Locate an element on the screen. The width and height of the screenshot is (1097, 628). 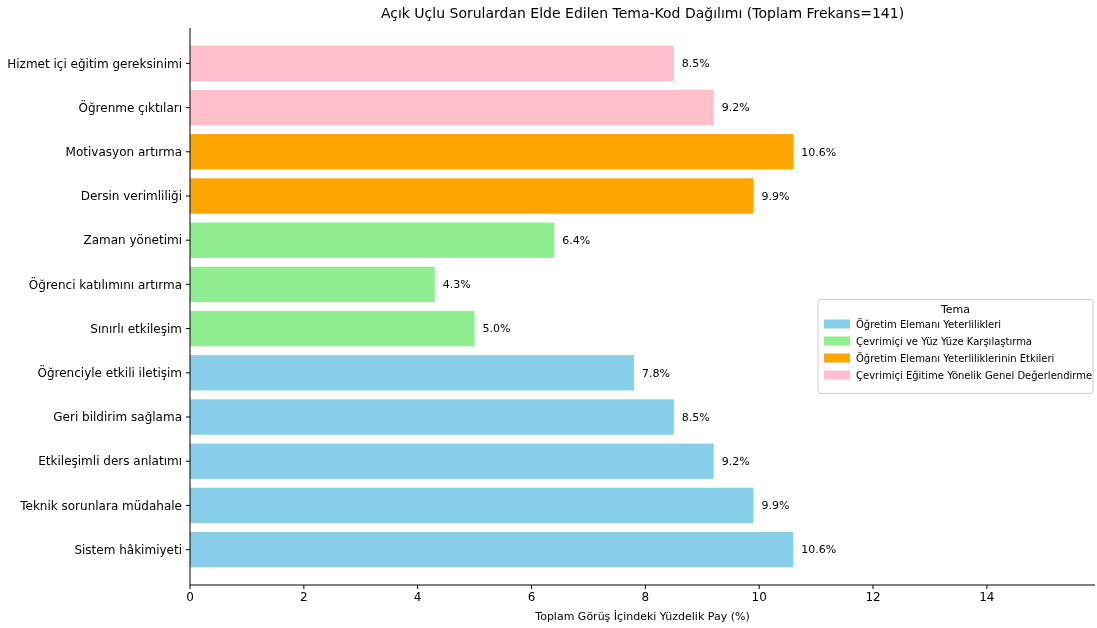
y-tick-label: Teknik sorunlara müdahale is located at coordinates (100, 505).